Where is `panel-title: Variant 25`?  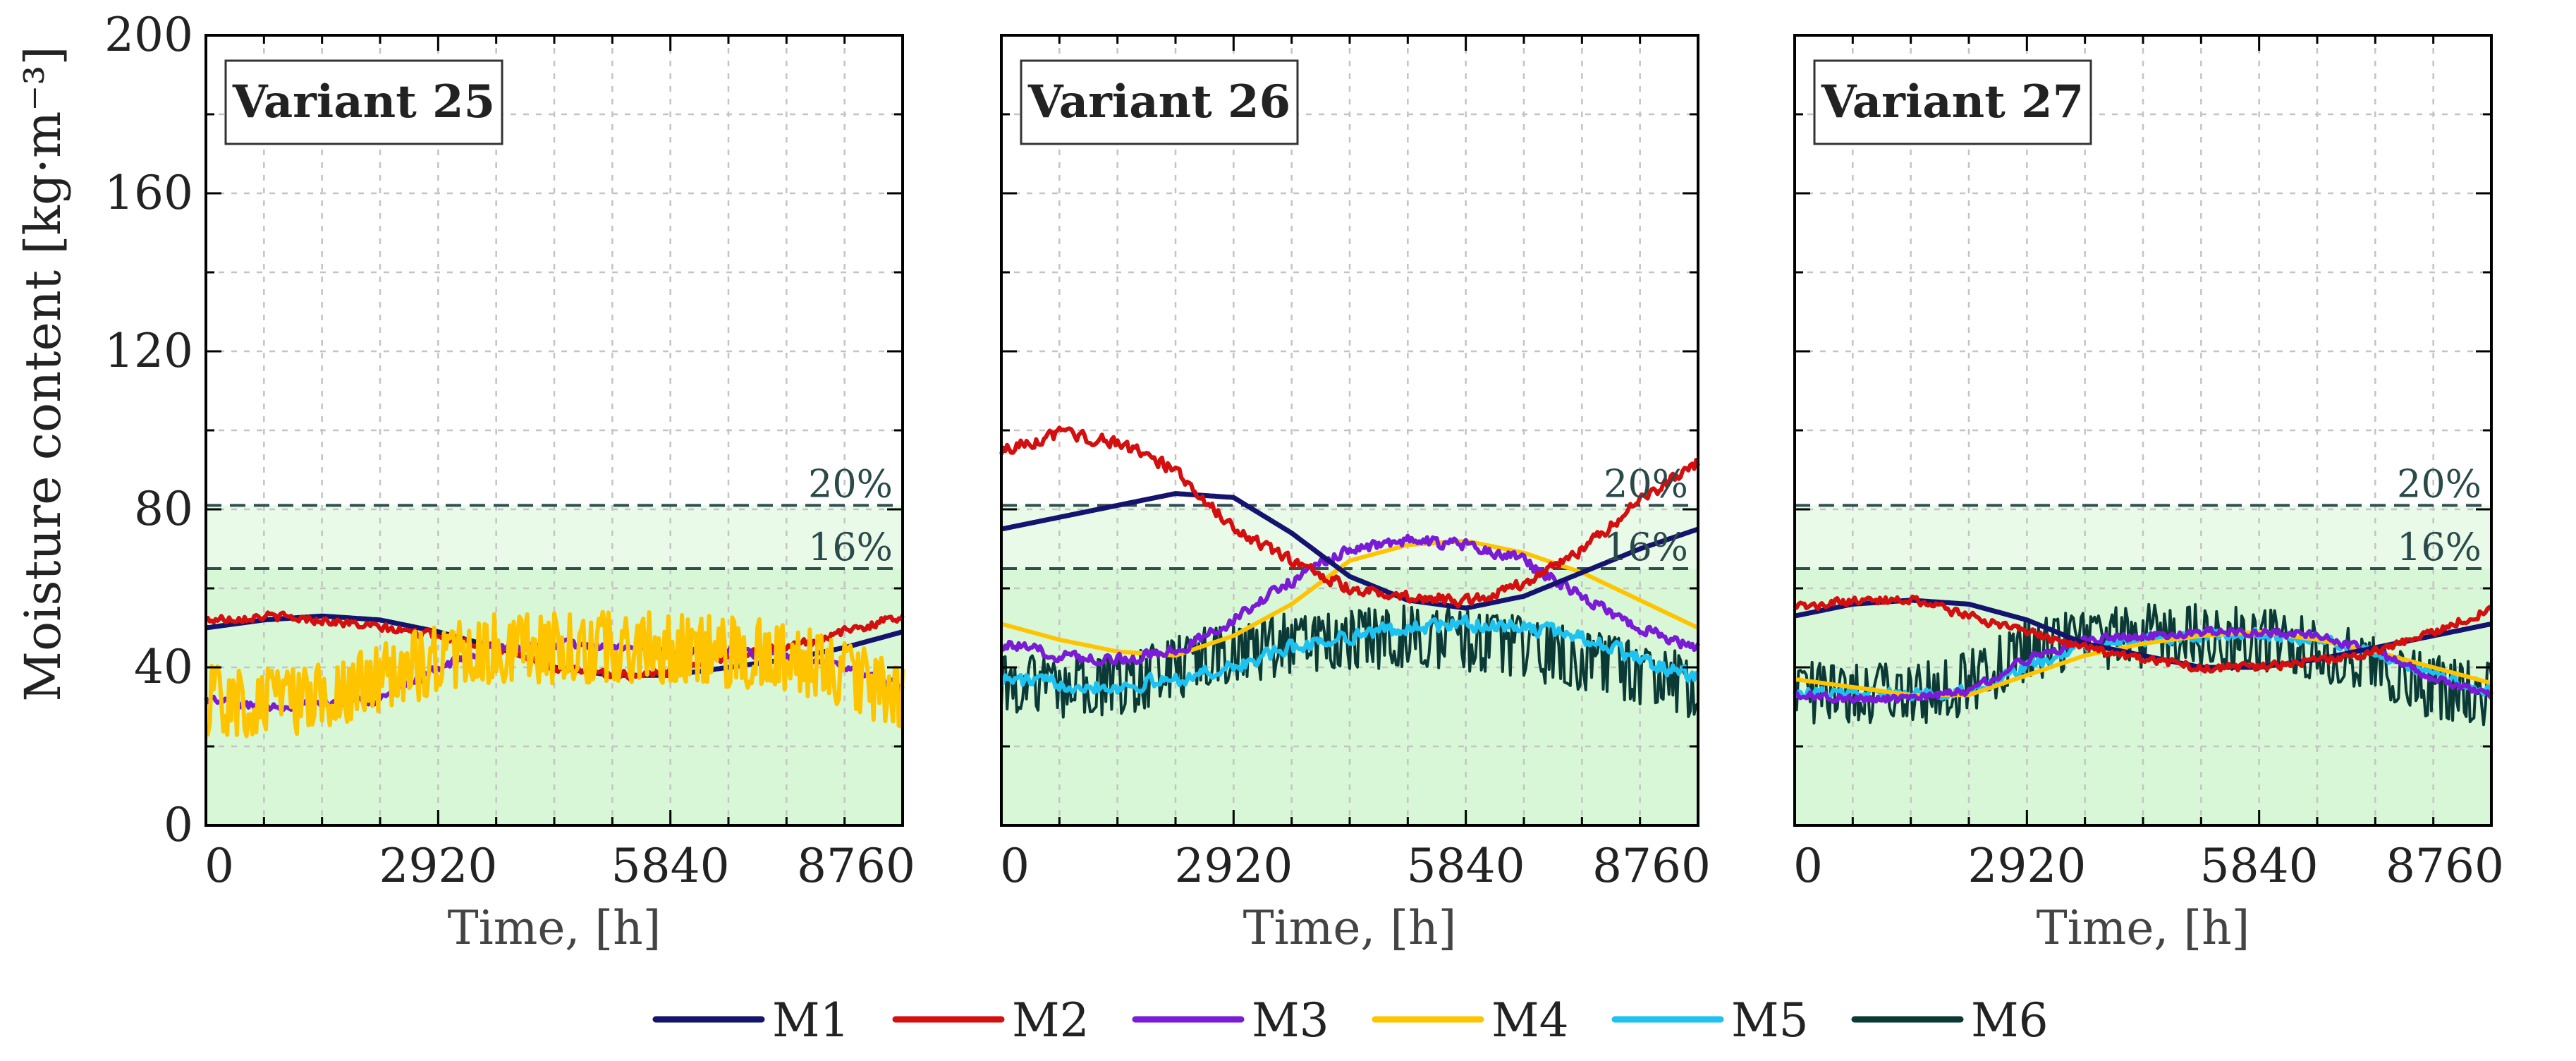
panel-title: Variant 25 is located at coordinates (363, 101).